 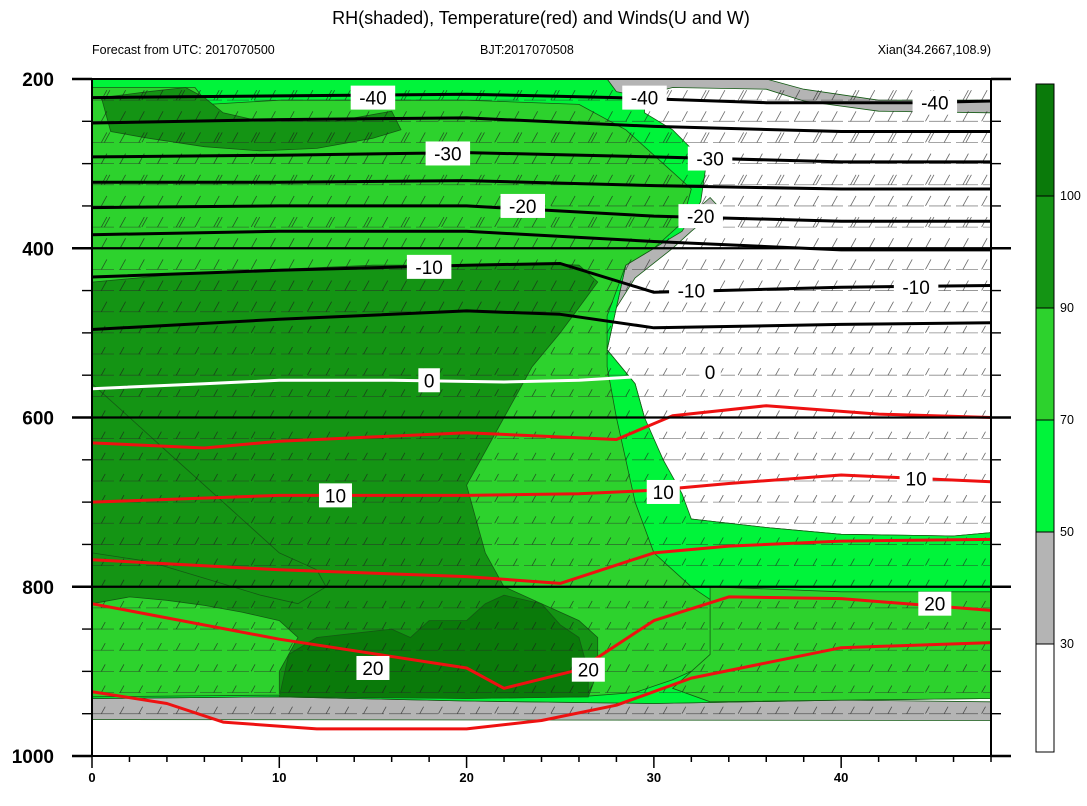 I want to click on y-tick-label: 600, so click(x=38, y=419).